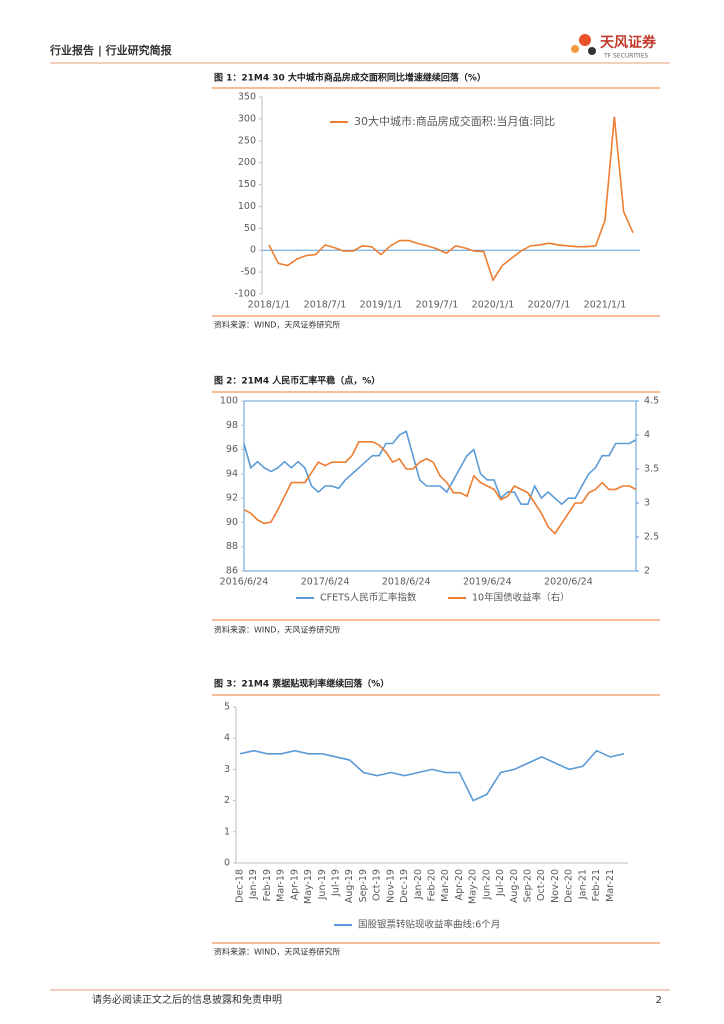 The height and width of the screenshot is (1024, 724). What do you see at coordinates (569, 886) in the screenshot?
I see `x-tick-label: Dec-20` at bounding box center [569, 886].